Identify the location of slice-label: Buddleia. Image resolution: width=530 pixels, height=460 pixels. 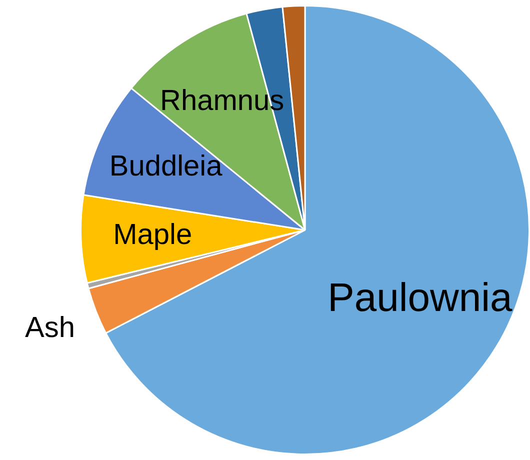
(166, 166).